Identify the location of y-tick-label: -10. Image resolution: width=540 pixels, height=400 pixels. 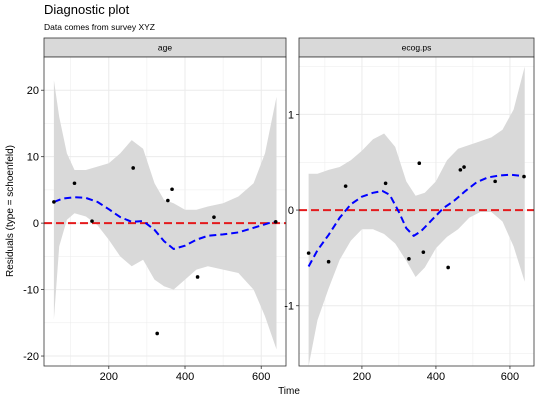
(31, 291).